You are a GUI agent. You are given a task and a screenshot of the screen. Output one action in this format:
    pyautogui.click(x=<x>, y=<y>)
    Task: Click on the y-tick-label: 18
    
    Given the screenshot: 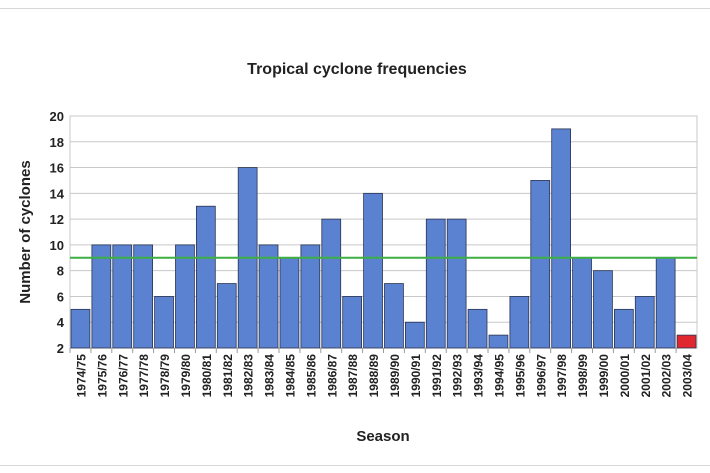 What is the action you would take?
    pyautogui.click(x=57, y=142)
    